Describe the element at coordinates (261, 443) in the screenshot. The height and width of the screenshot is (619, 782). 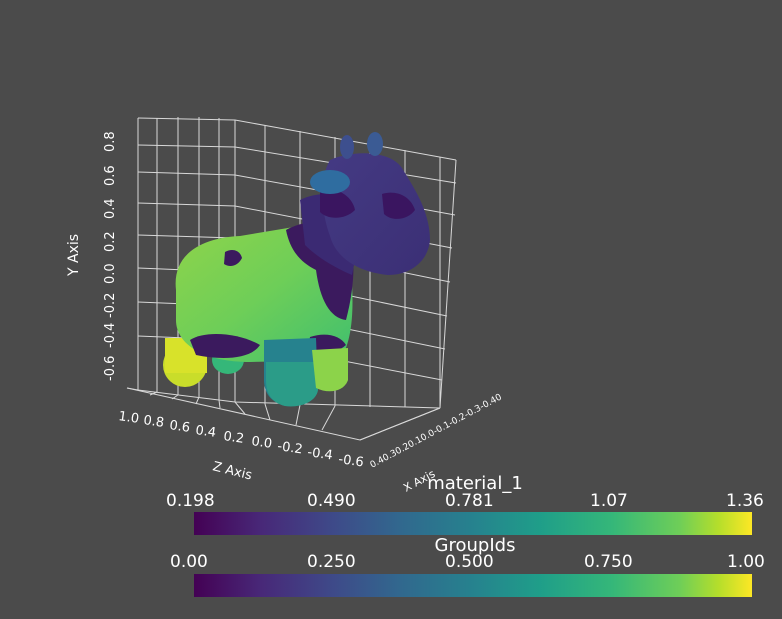
I see `z-tick: 0.0` at that location.